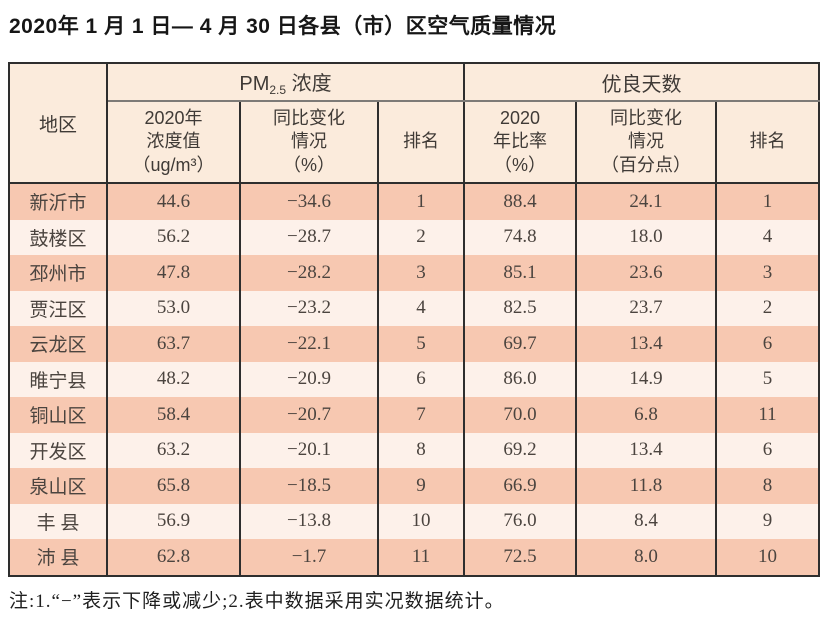 The height and width of the screenshot is (620, 825). What do you see at coordinates (58, 521) in the screenshot?
I see `region-cell: 丰 县` at bounding box center [58, 521].